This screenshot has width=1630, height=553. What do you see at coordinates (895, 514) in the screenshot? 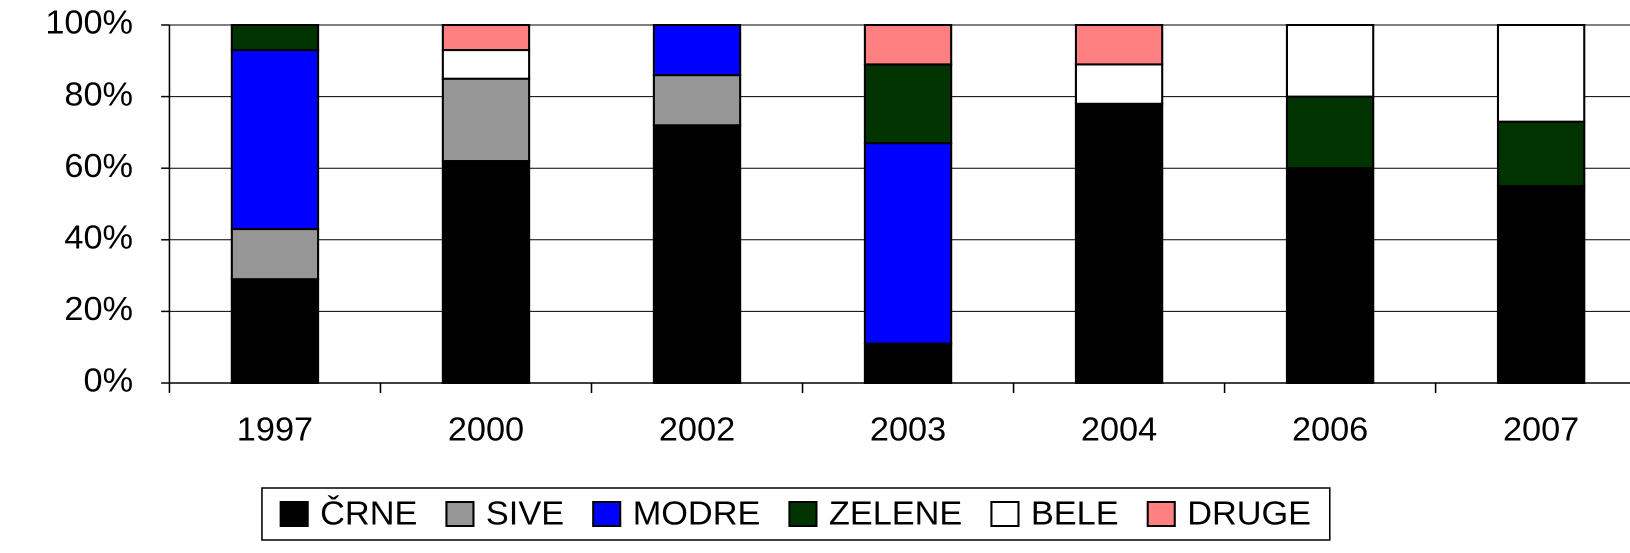
I see `legend-label: ZELENE` at bounding box center [895, 514].